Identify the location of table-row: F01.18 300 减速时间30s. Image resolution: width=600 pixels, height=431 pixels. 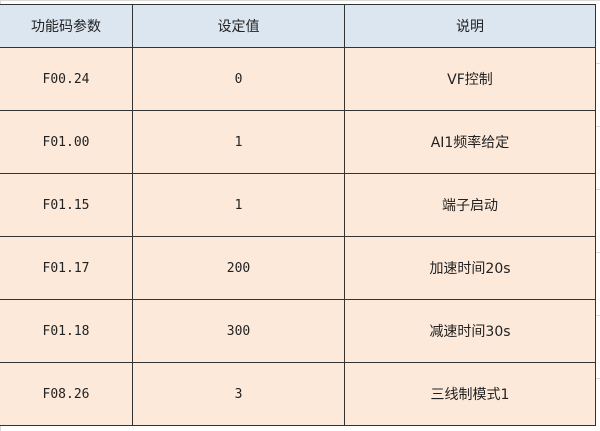
(298, 331).